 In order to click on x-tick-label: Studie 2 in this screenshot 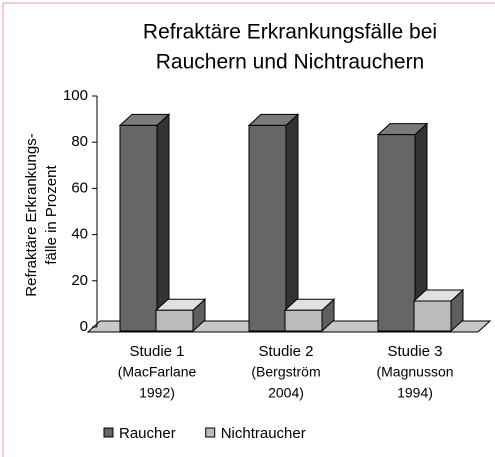, I will do `click(285, 351)`.